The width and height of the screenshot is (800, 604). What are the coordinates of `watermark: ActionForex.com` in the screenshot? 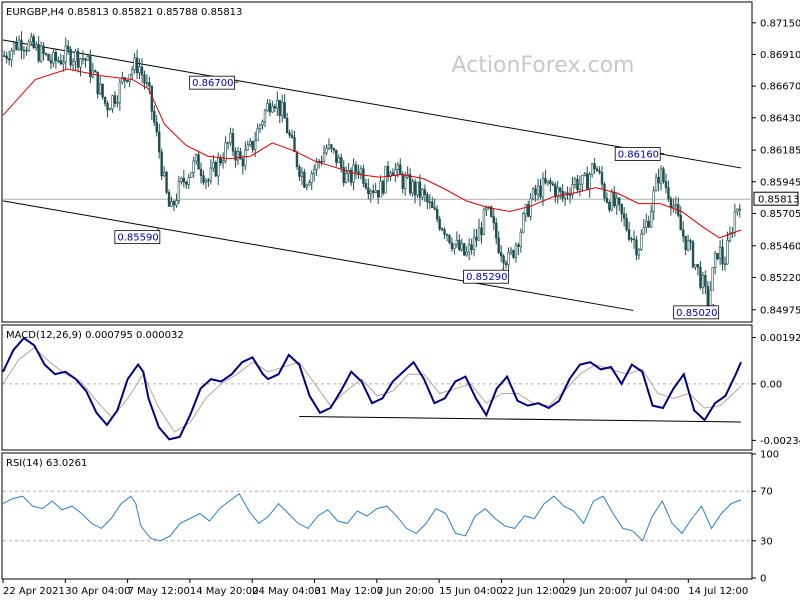 It's located at (543, 65).